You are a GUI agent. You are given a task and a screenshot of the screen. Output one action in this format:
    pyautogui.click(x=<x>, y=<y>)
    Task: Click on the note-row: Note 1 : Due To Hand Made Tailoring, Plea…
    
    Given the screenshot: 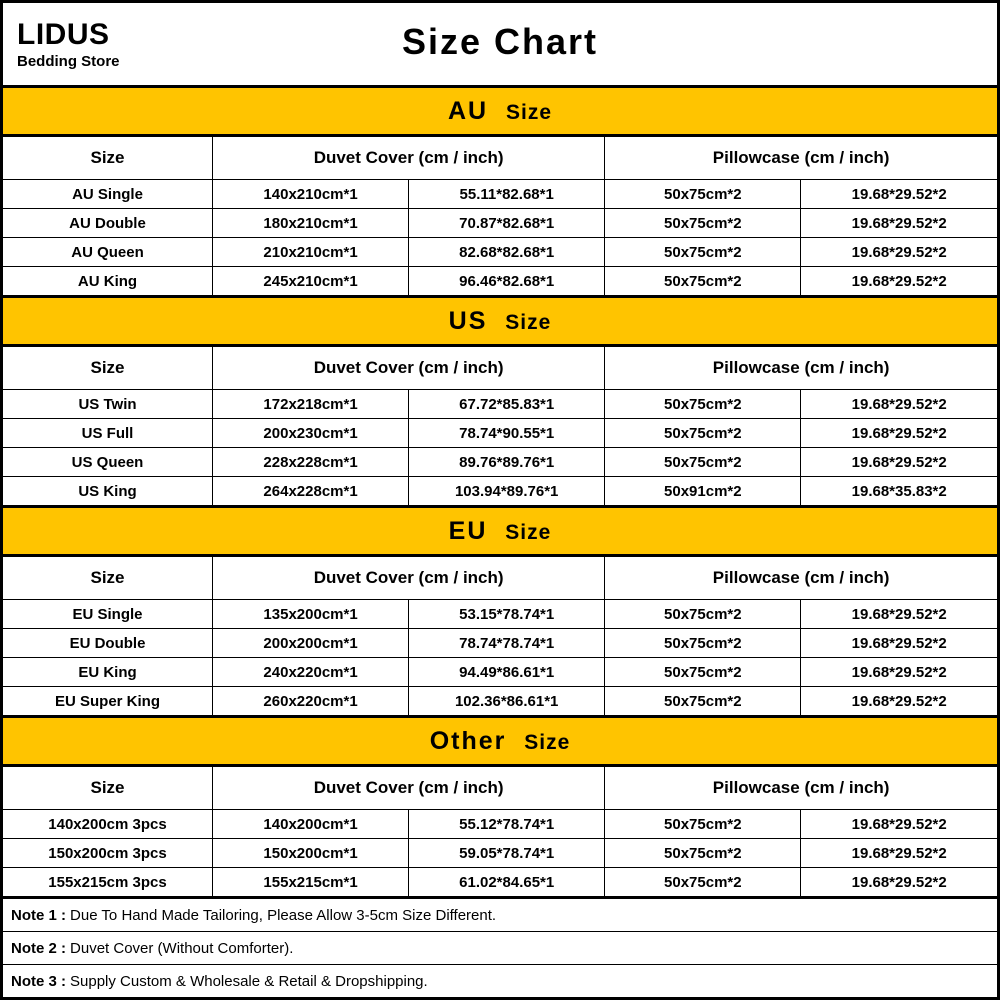 What is the action you would take?
    pyautogui.click(x=500, y=915)
    